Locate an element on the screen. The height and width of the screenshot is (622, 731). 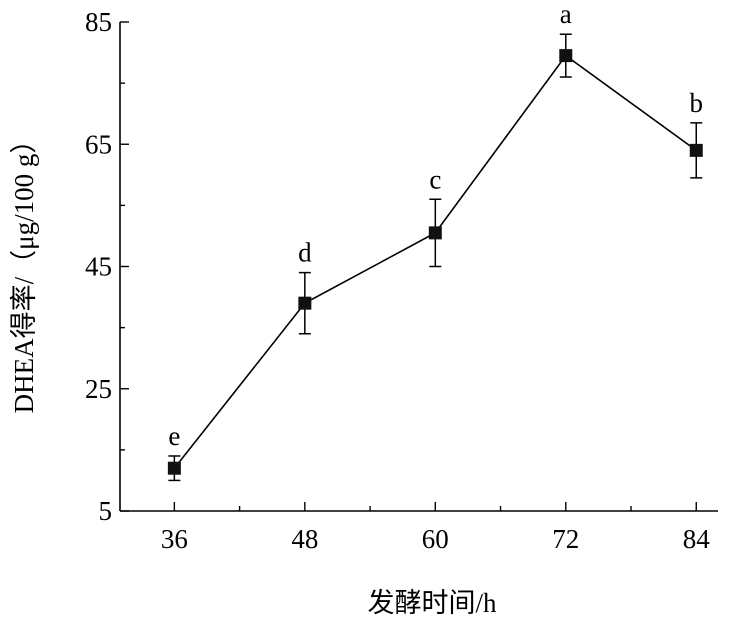
x-tick-label: 84 is located at coordinates (697, 539).